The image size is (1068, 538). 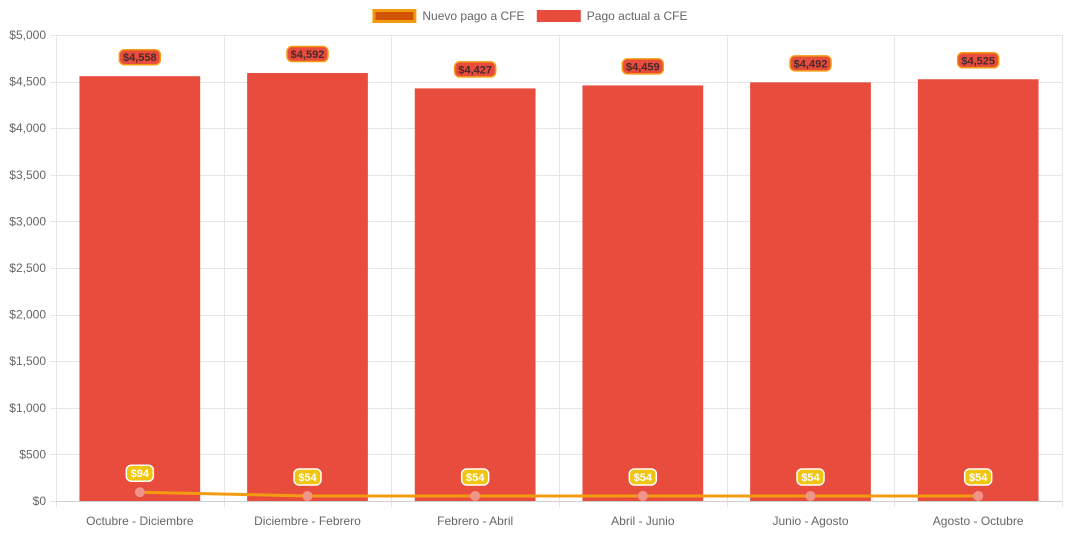 I want to click on line-layer, so click(x=559, y=494).